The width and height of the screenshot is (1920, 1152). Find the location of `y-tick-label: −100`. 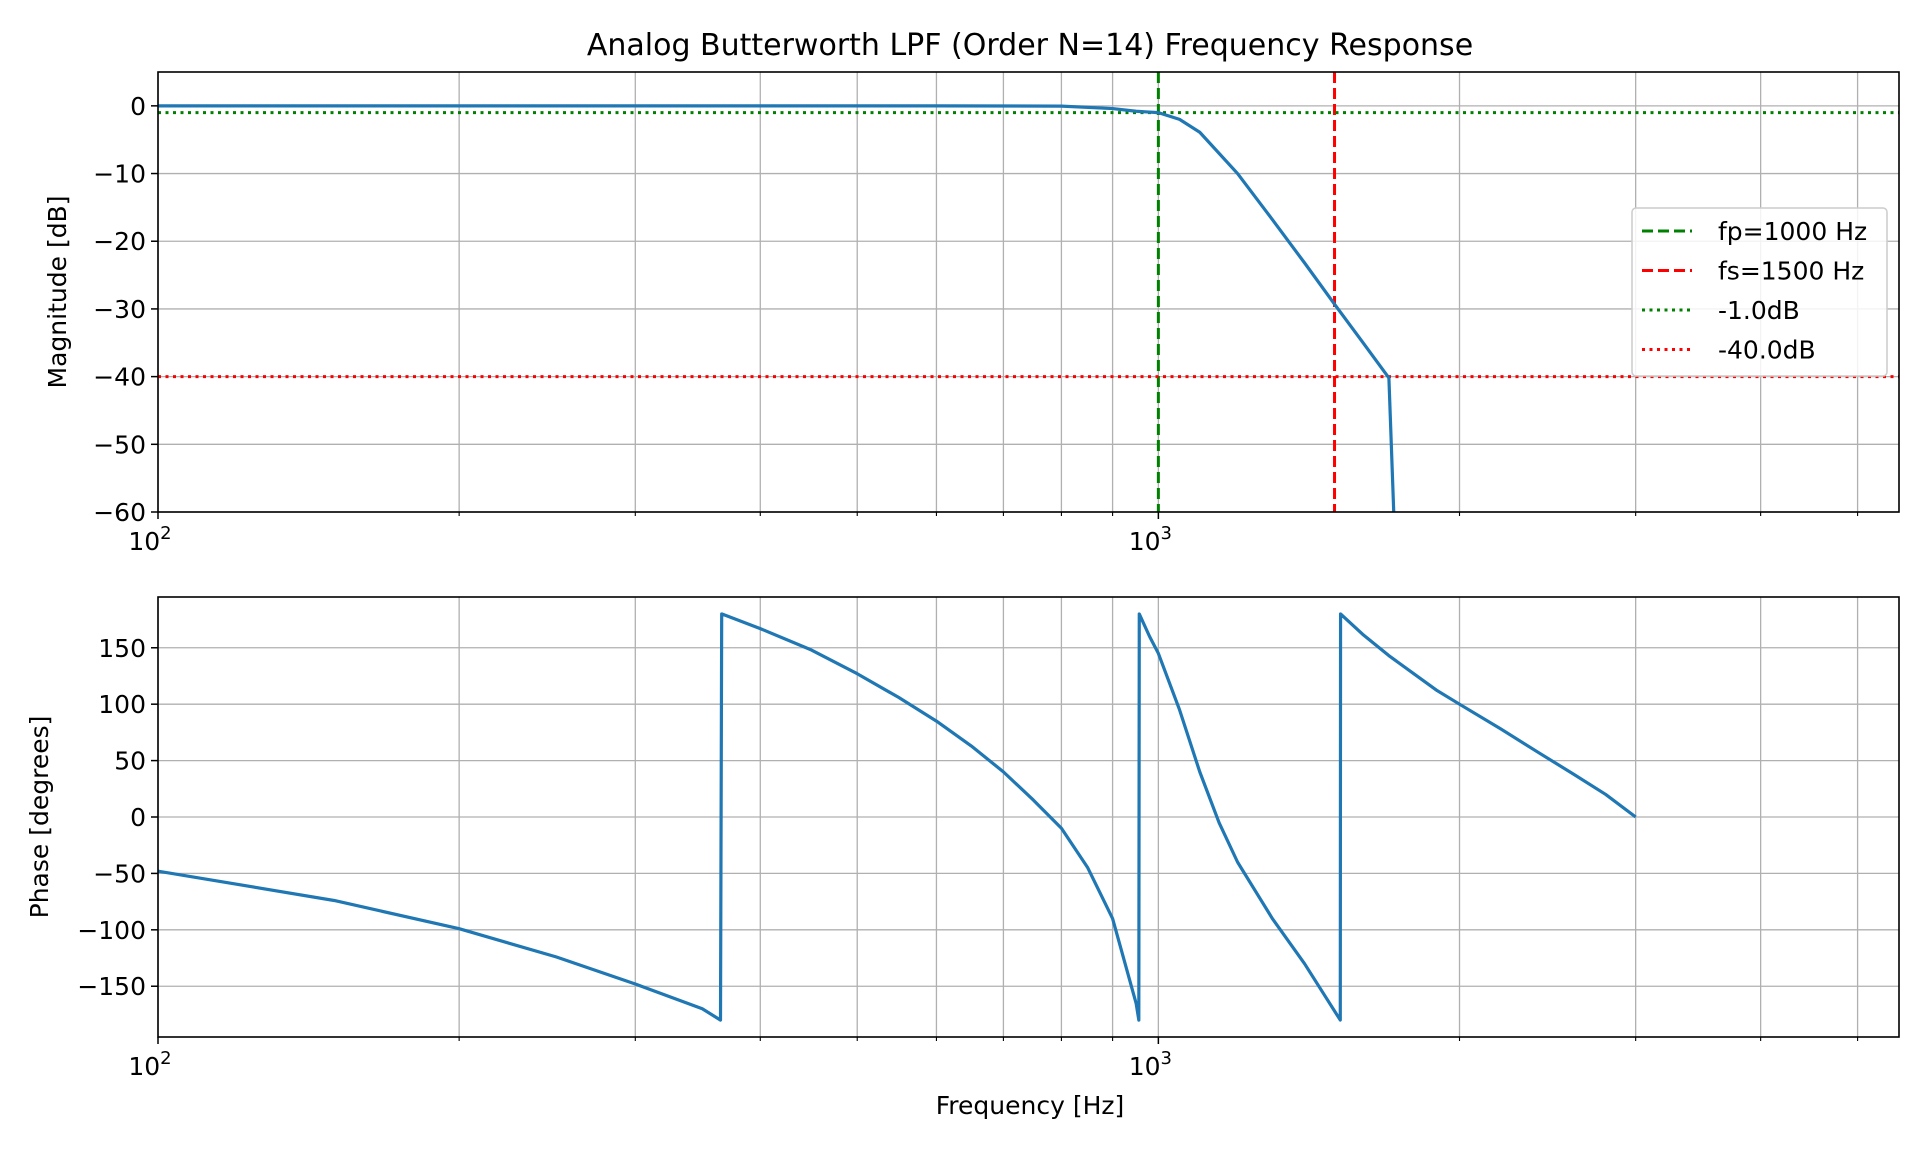

y-tick-label: −100 is located at coordinates (111, 930).